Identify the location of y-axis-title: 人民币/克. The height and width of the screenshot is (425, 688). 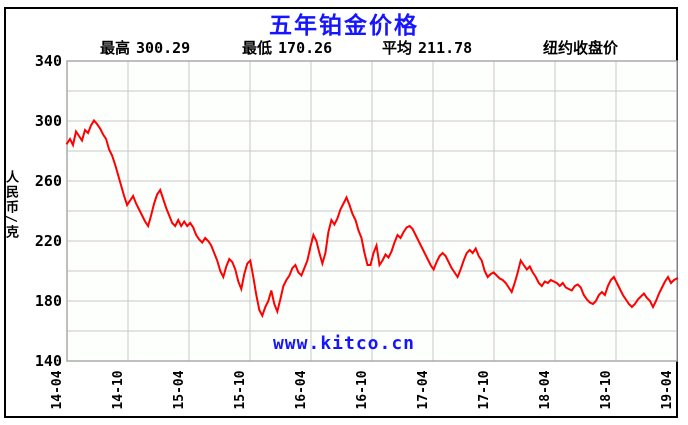
(10, 205).